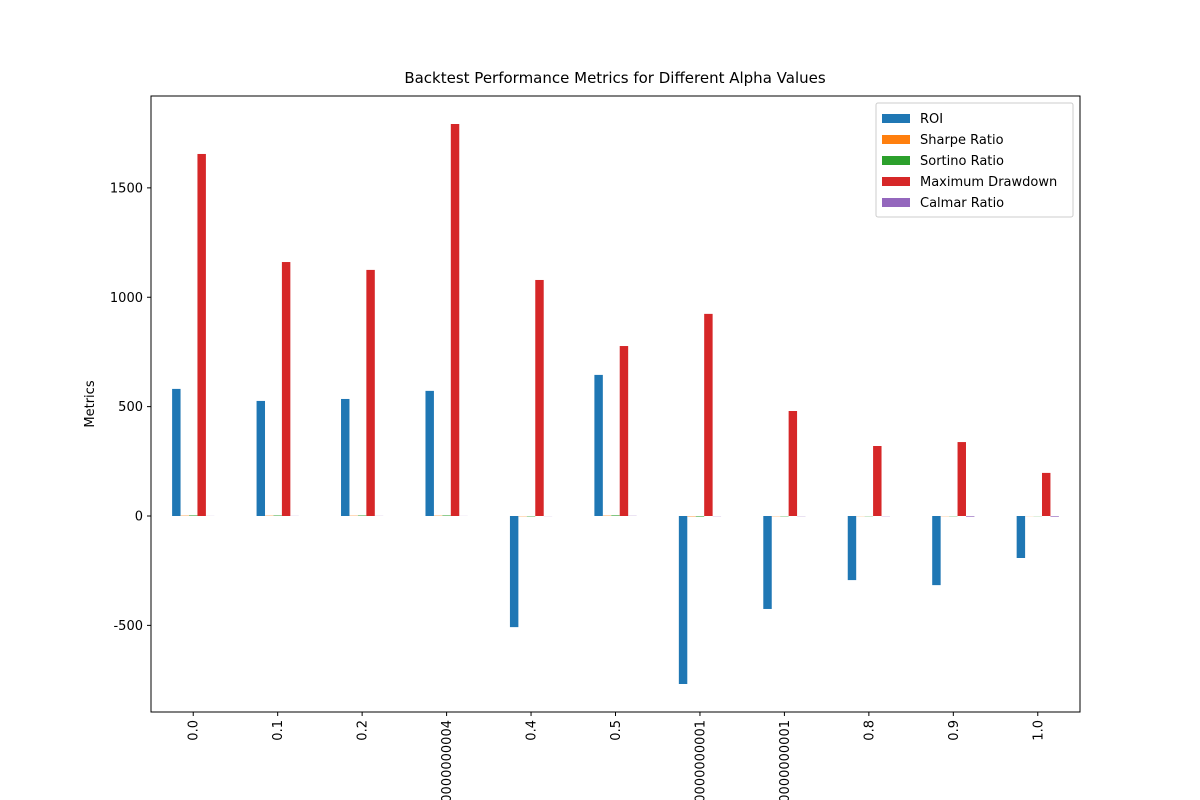 This screenshot has height=800, width=1200. I want to click on x-tick-label: 0.4, so click(532, 730).